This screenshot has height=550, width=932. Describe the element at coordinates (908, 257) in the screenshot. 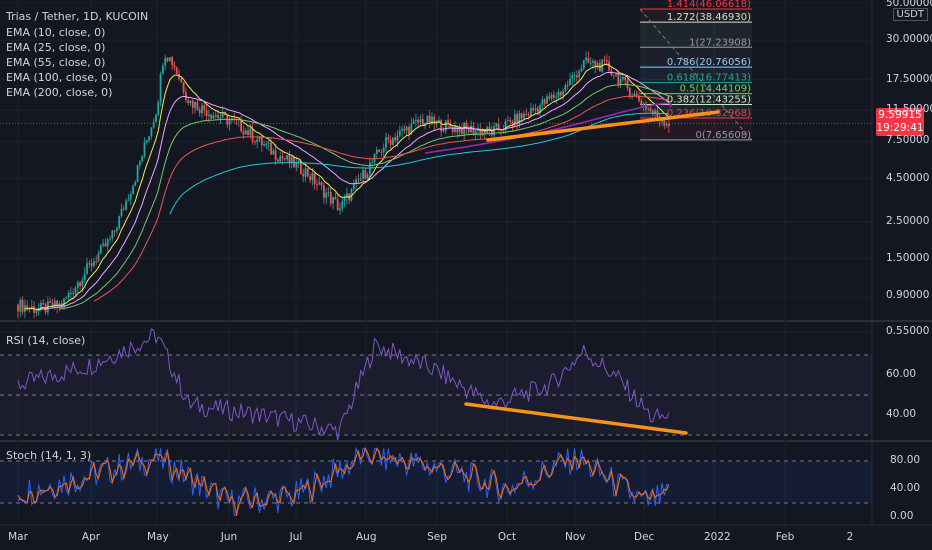

I see `price-tick-label: 1.50000` at that location.